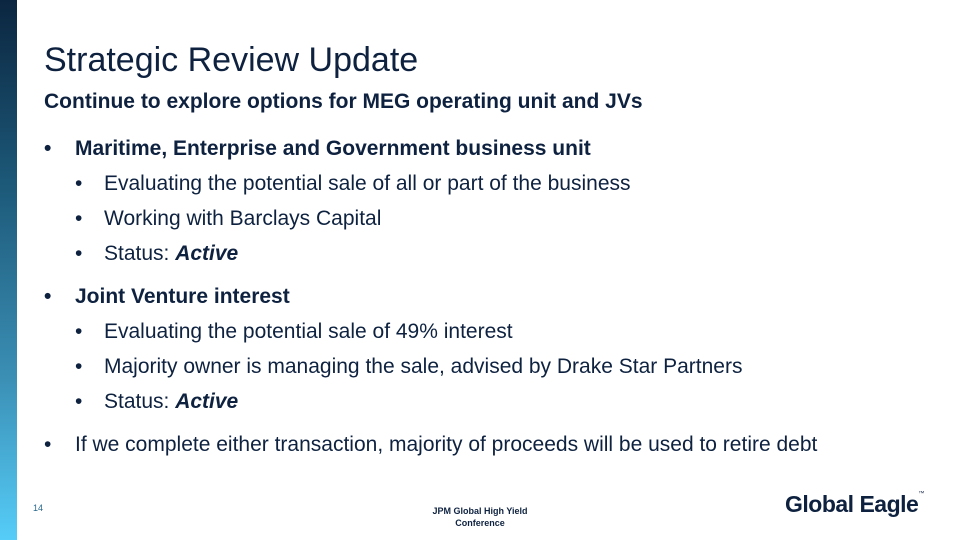  I want to click on trademark-mark: ™, so click(921, 494).